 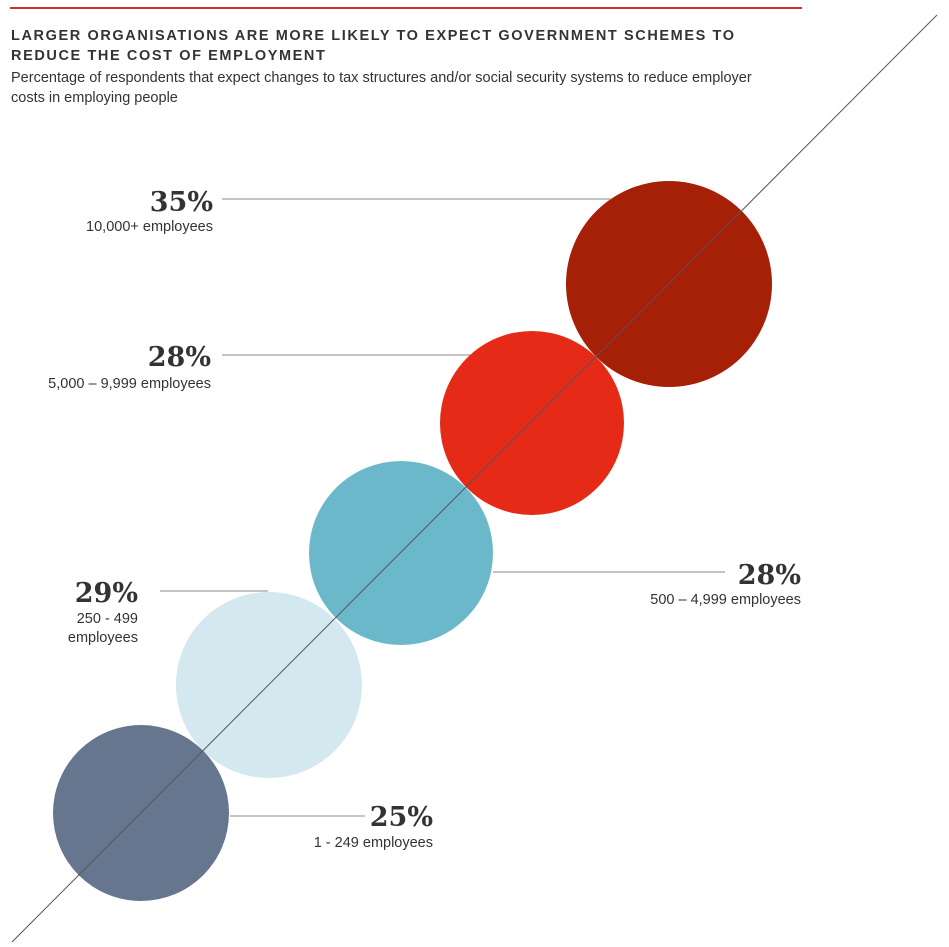 I want to click on category-label-4: 5,000 – 9,999 employees, so click(x=129, y=384).